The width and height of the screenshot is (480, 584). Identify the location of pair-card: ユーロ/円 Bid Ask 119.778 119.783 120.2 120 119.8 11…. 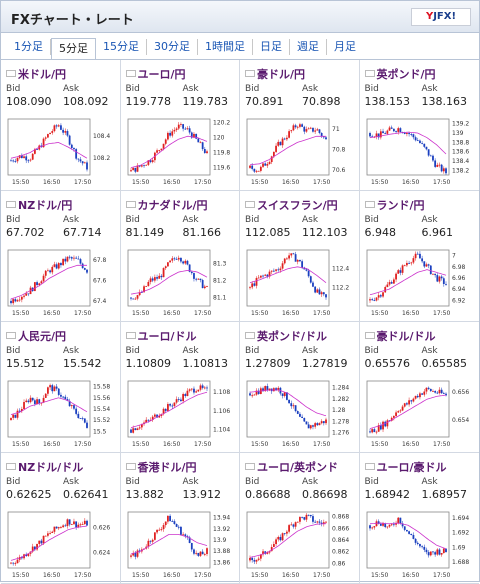
(180, 125).